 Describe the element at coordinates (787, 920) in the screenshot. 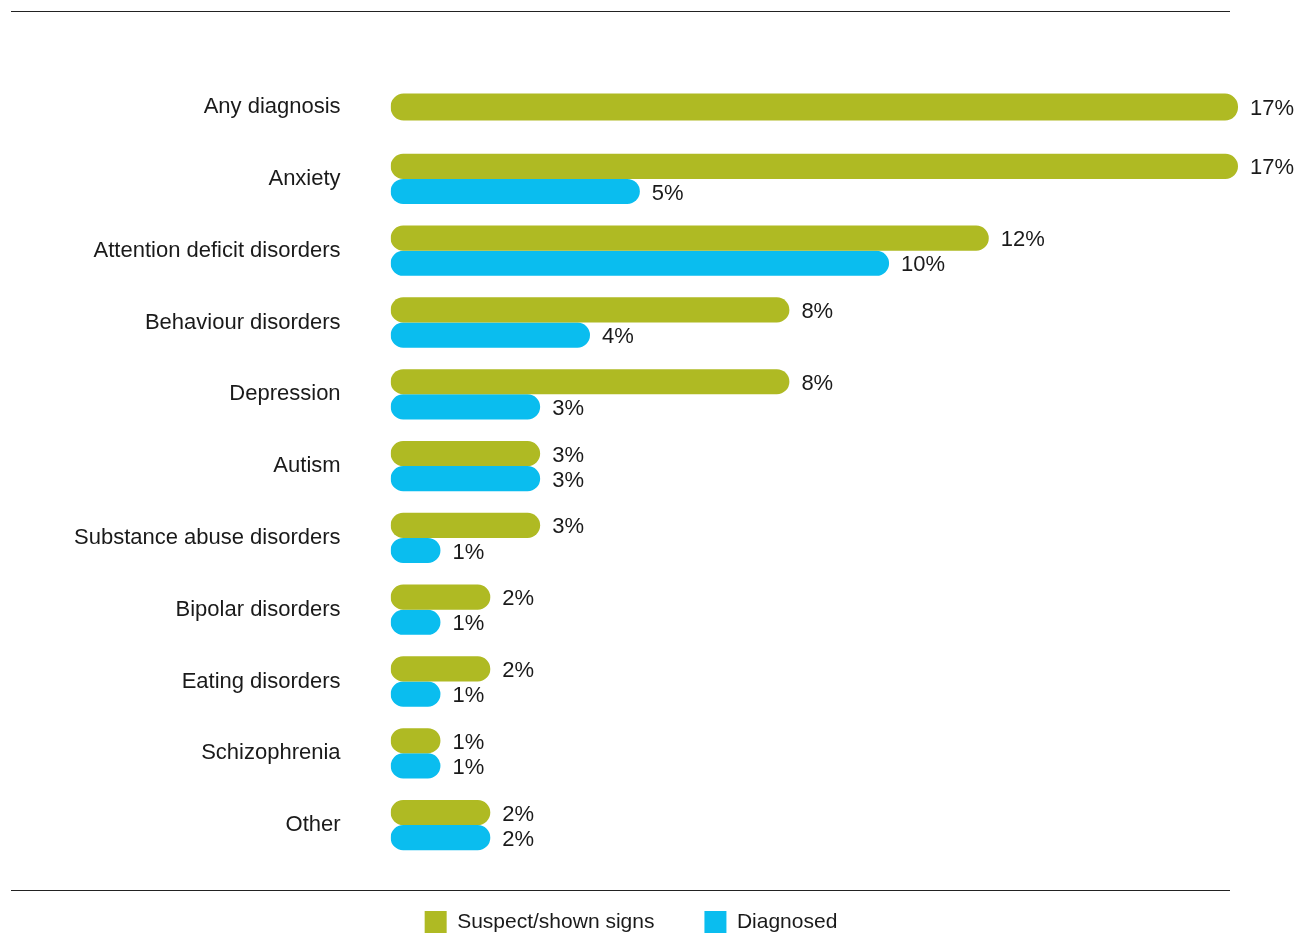

I see `legend-label: Diagnosed` at that location.